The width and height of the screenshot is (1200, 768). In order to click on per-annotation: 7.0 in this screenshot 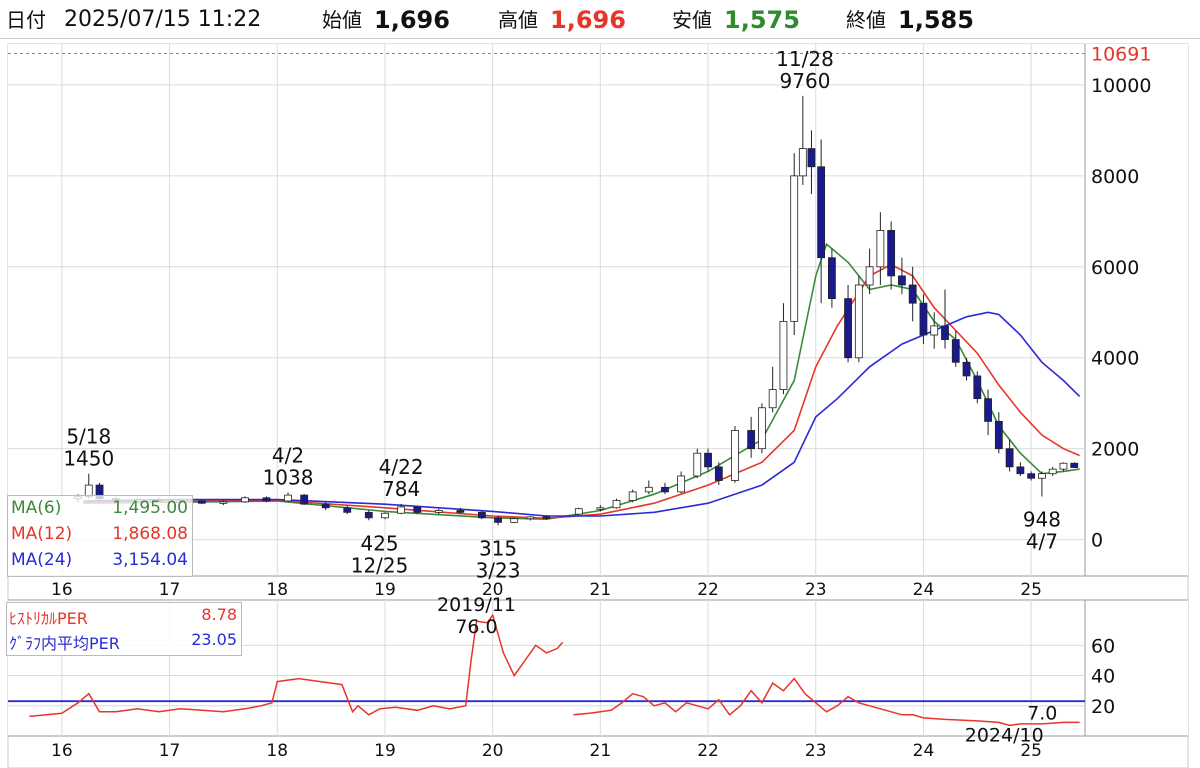, I will do `click(1042, 713)`.